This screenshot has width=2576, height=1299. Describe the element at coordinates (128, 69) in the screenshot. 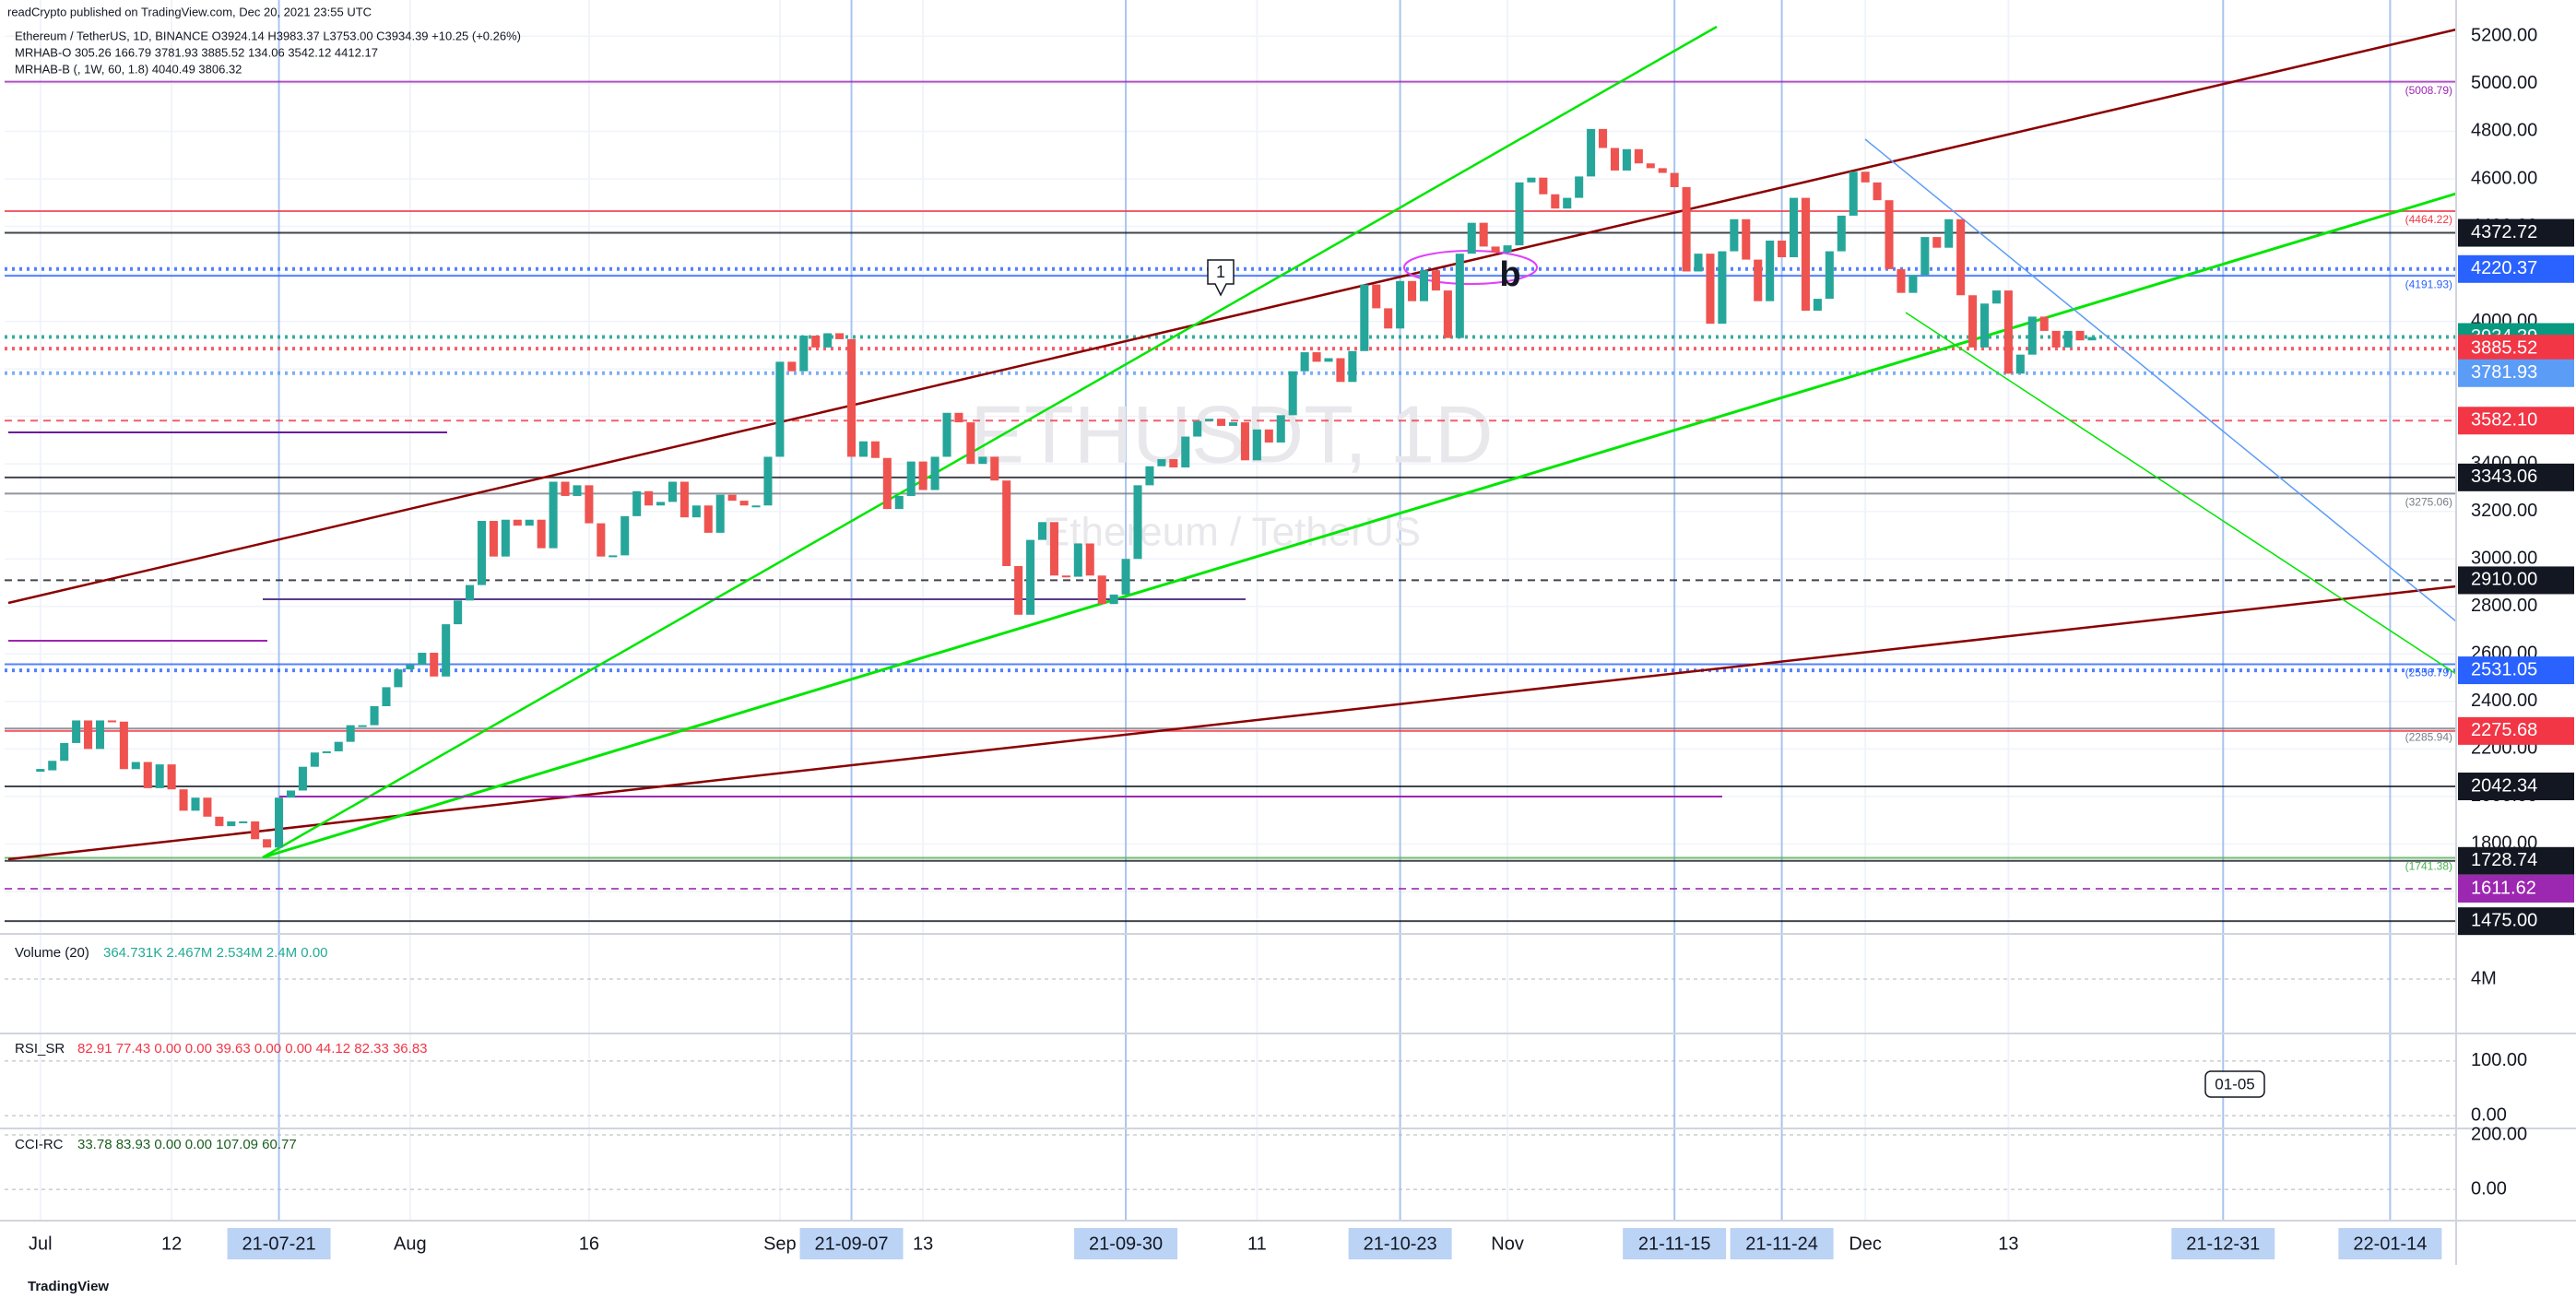

I see `indicator-line: MRHAB-B (, 1W, 60, 1.8) 4040.49 3806.32` at that location.